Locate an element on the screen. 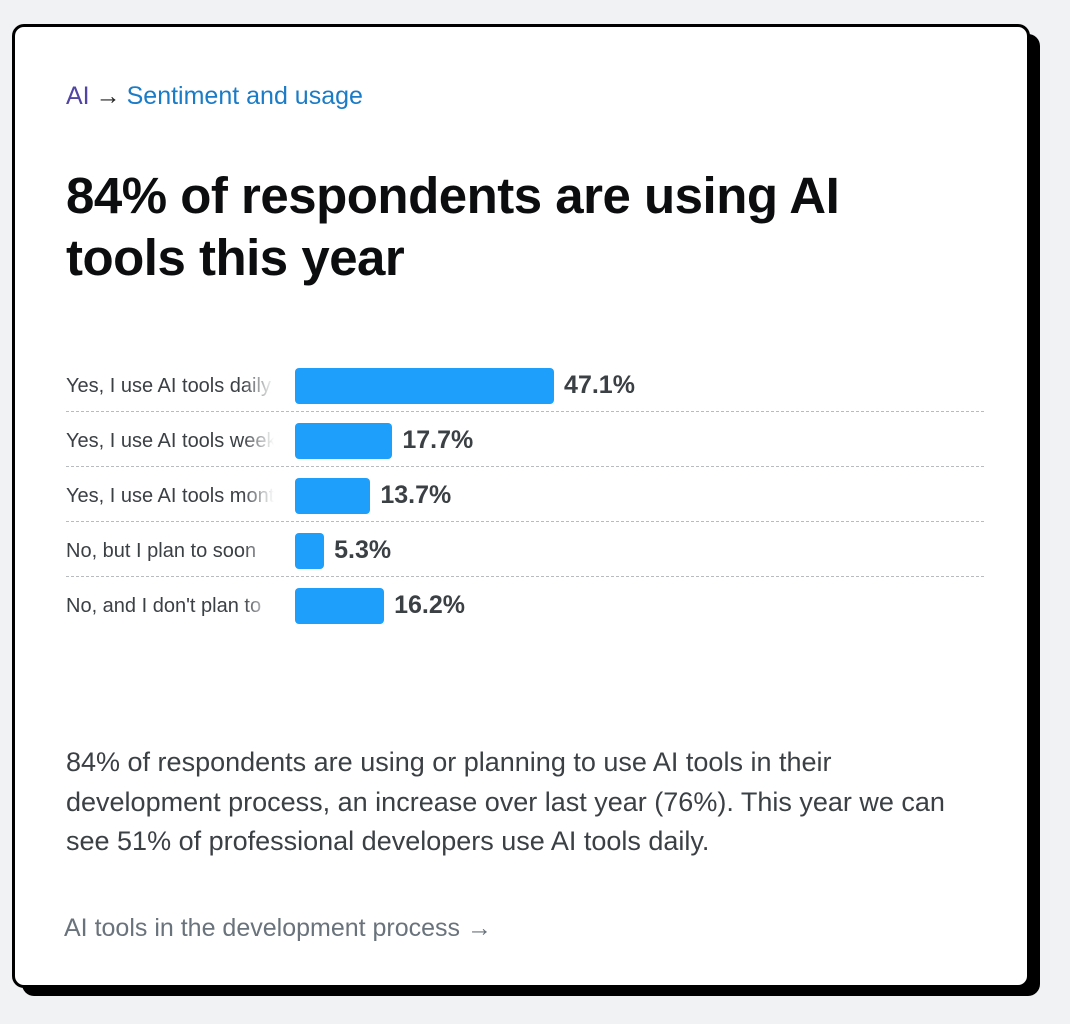  chart-category-label: No, but I plan to soon is located at coordinates (161, 551).